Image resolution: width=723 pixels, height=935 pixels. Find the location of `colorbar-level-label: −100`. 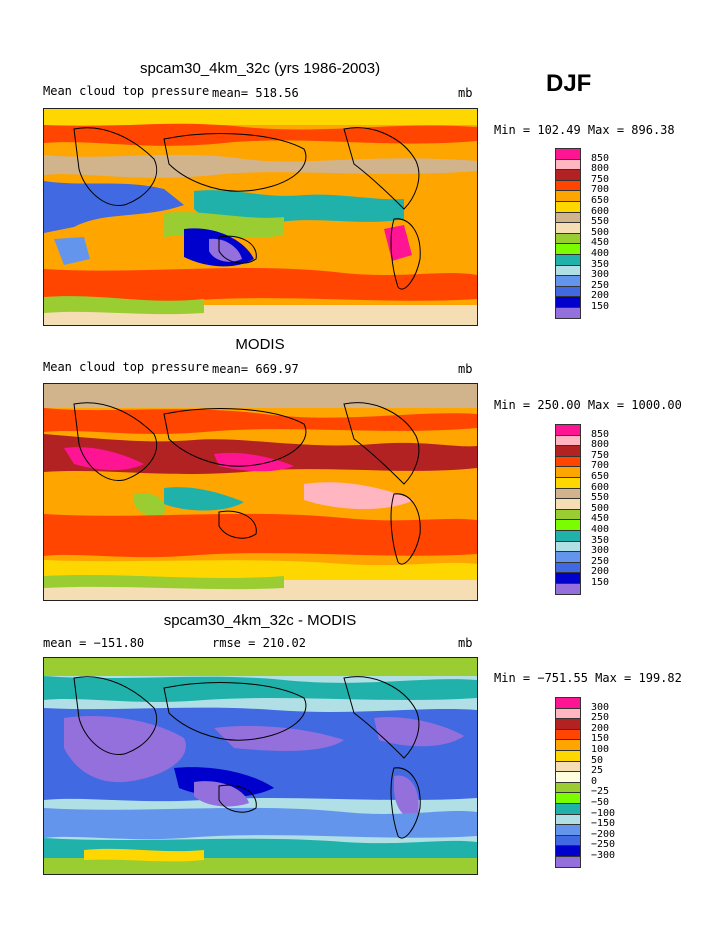

colorbar-level-label: −100 is located at coordinates (603, 813).